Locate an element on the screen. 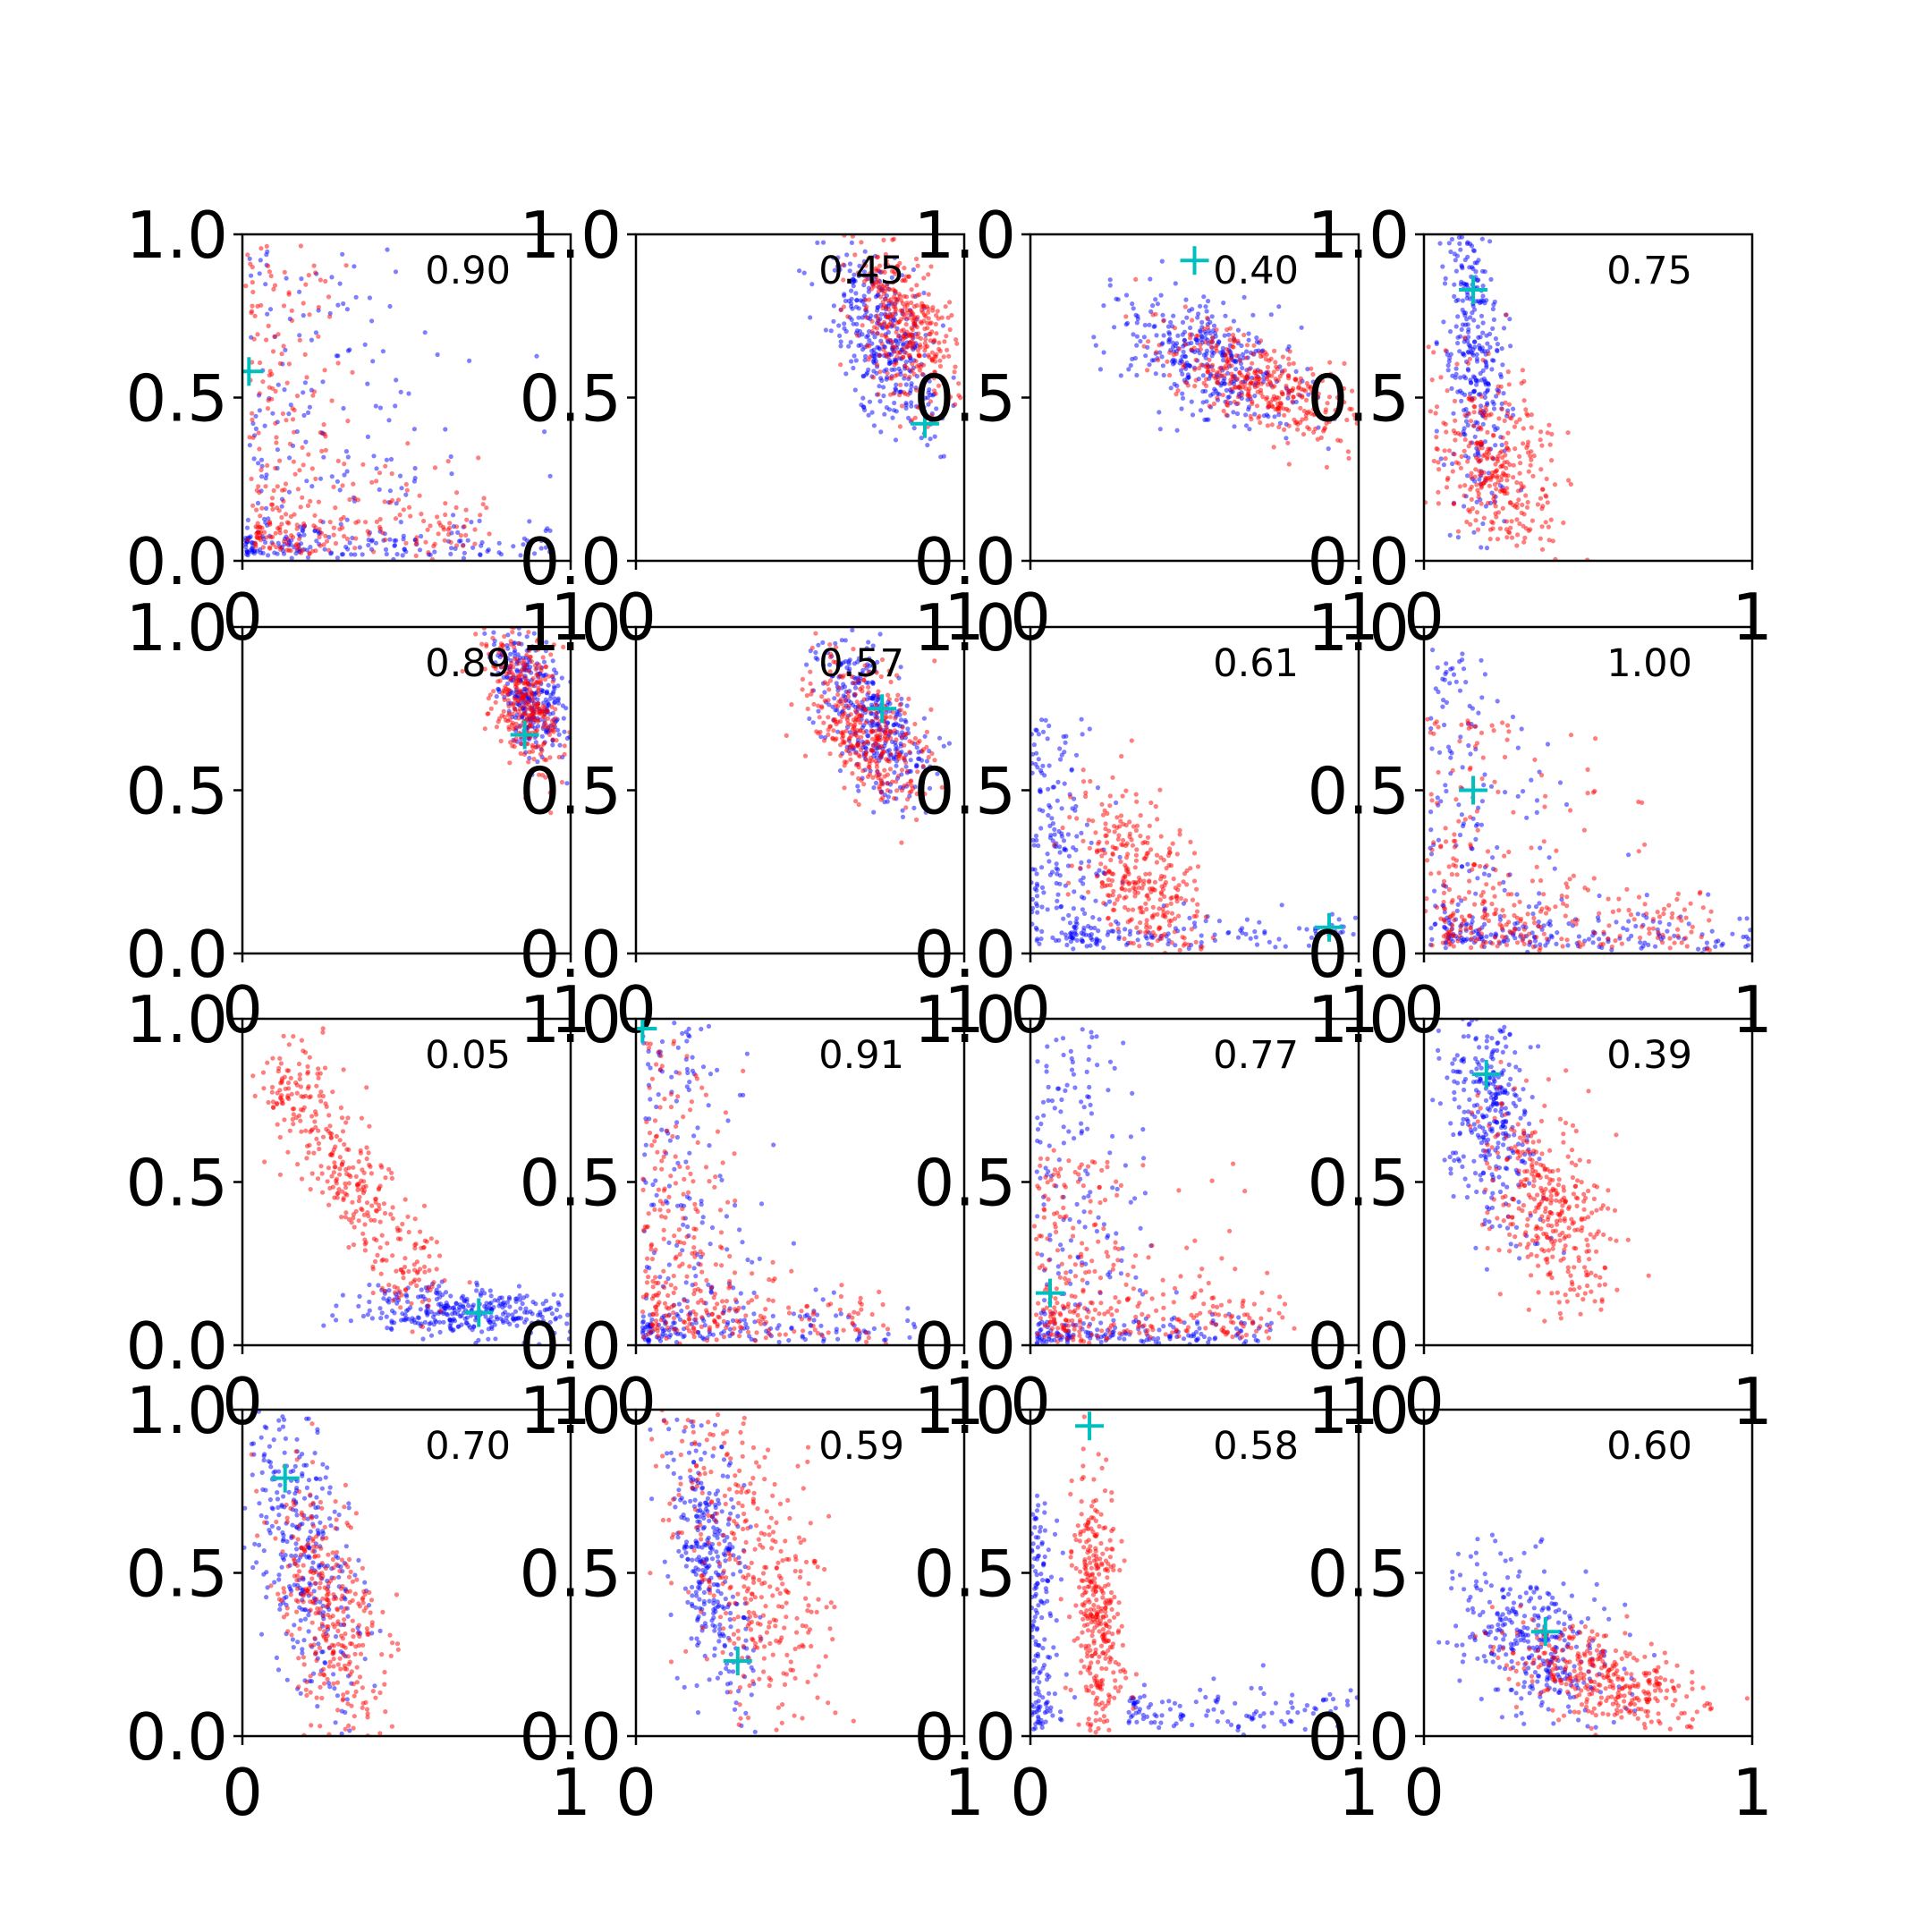 The width and height of the screenshot is (1932, 1932). cyan-plus-marker is located at coordinates (1328, 927).